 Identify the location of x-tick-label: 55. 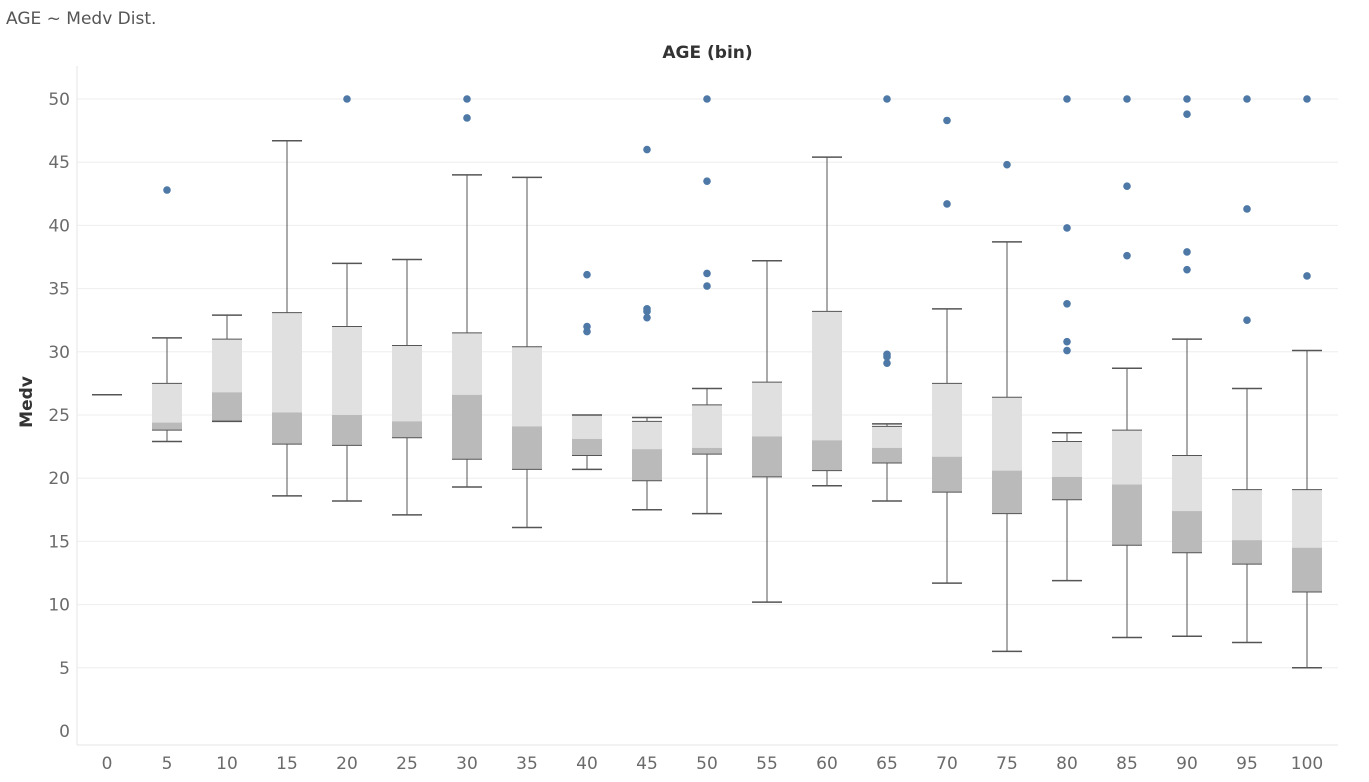
(767, 764).